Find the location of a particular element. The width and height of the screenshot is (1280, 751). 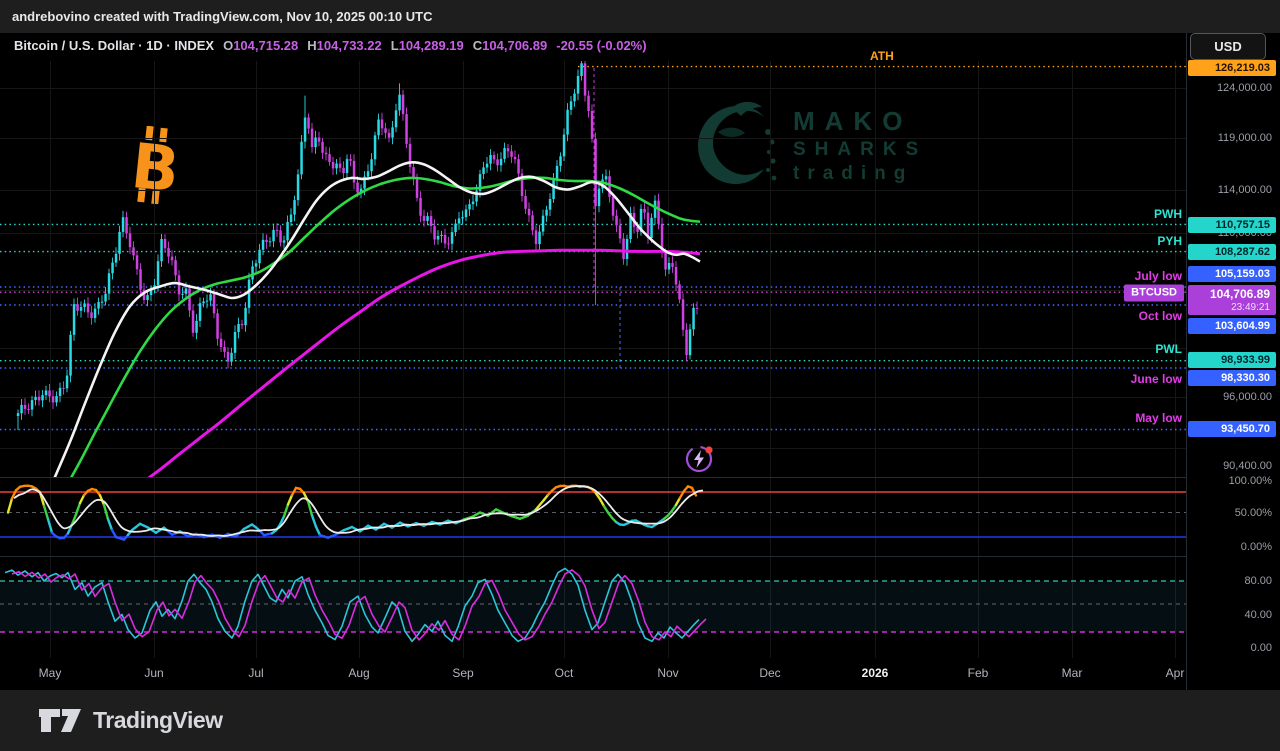

svg-text: B is located at coordinates (155, 166).